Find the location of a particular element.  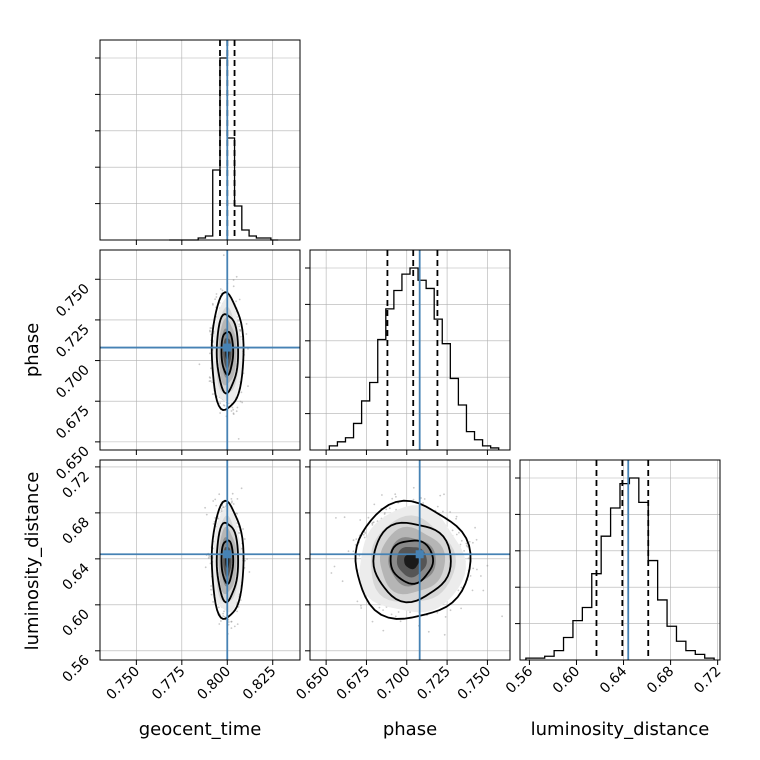

x-tick-label-diag-luminosity-distance-1: 0.60 is located at coordinates (566, 680).